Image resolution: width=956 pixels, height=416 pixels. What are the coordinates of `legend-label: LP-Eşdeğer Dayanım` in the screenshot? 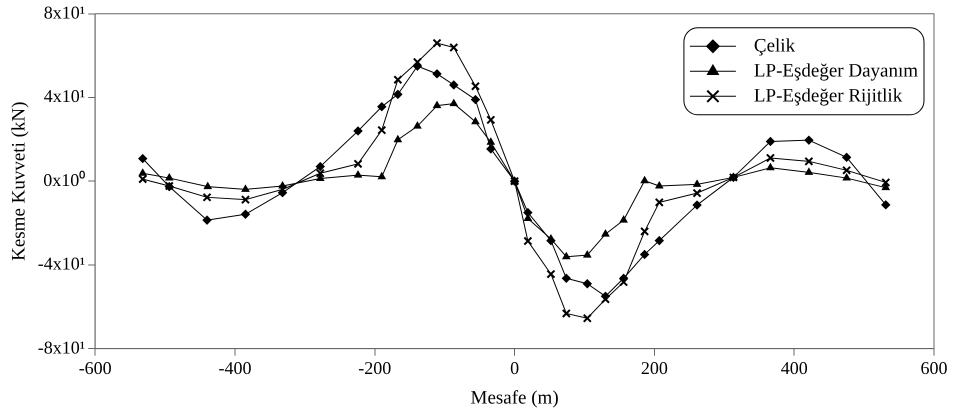 It's located at (836, 71).